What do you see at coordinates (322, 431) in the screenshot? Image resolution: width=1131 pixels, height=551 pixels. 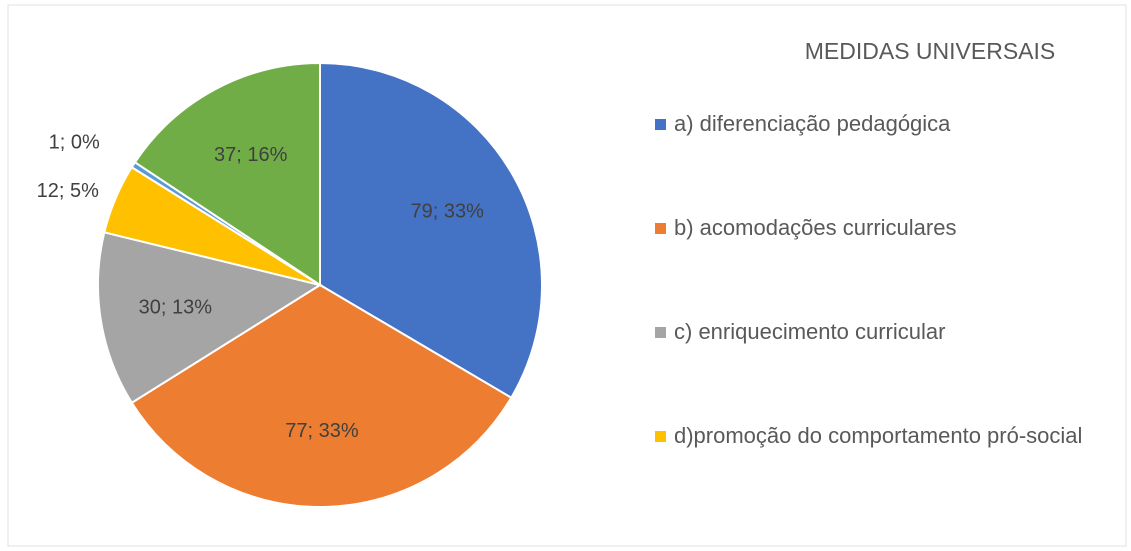 I see `data-label: 77; 33%` at bounding box center [322, 431].